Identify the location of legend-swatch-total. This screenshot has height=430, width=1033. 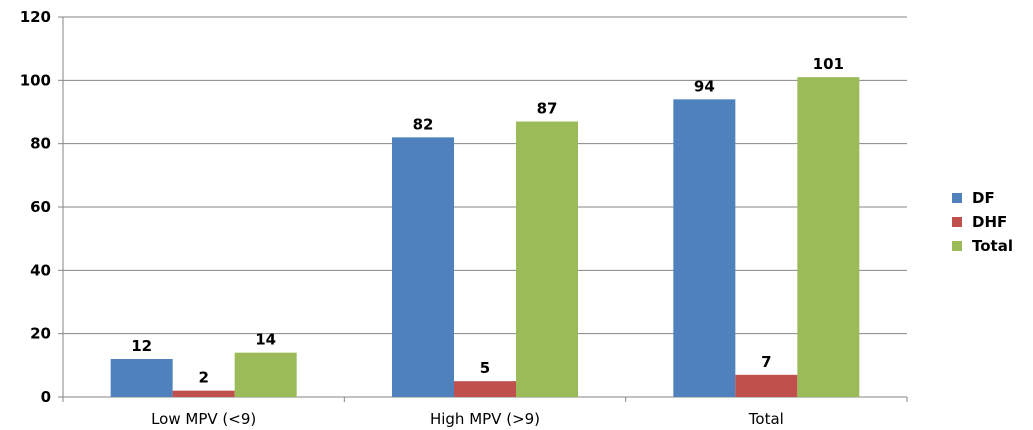
(957, 246).